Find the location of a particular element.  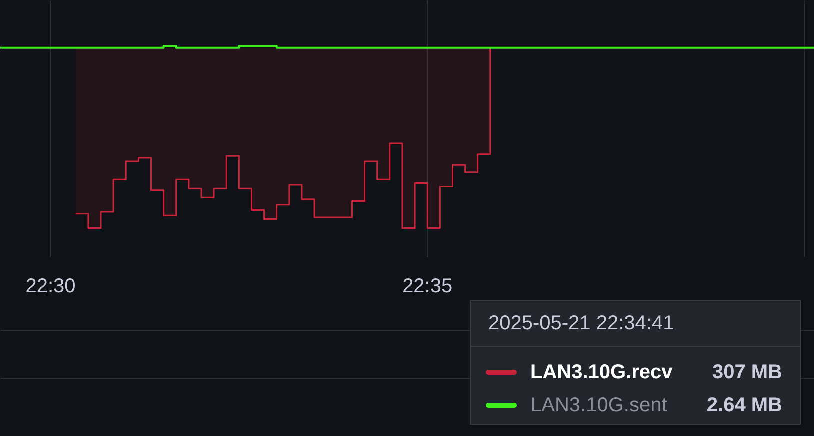

legend-label: LAN3.10G.sent is located at coordinates (599, 405).